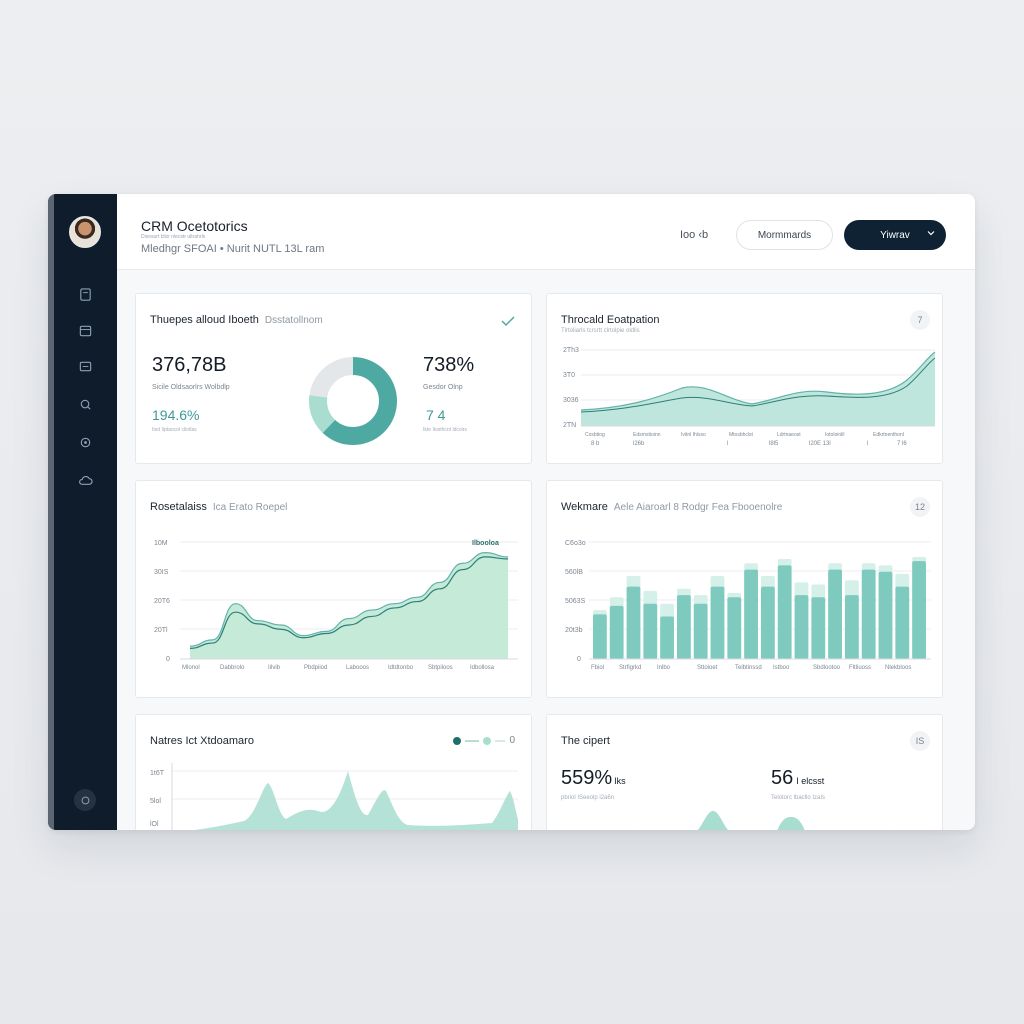 This screenshot has width=1024, height=1024. I want to click on card-title: The cipert, so click(585, 741).